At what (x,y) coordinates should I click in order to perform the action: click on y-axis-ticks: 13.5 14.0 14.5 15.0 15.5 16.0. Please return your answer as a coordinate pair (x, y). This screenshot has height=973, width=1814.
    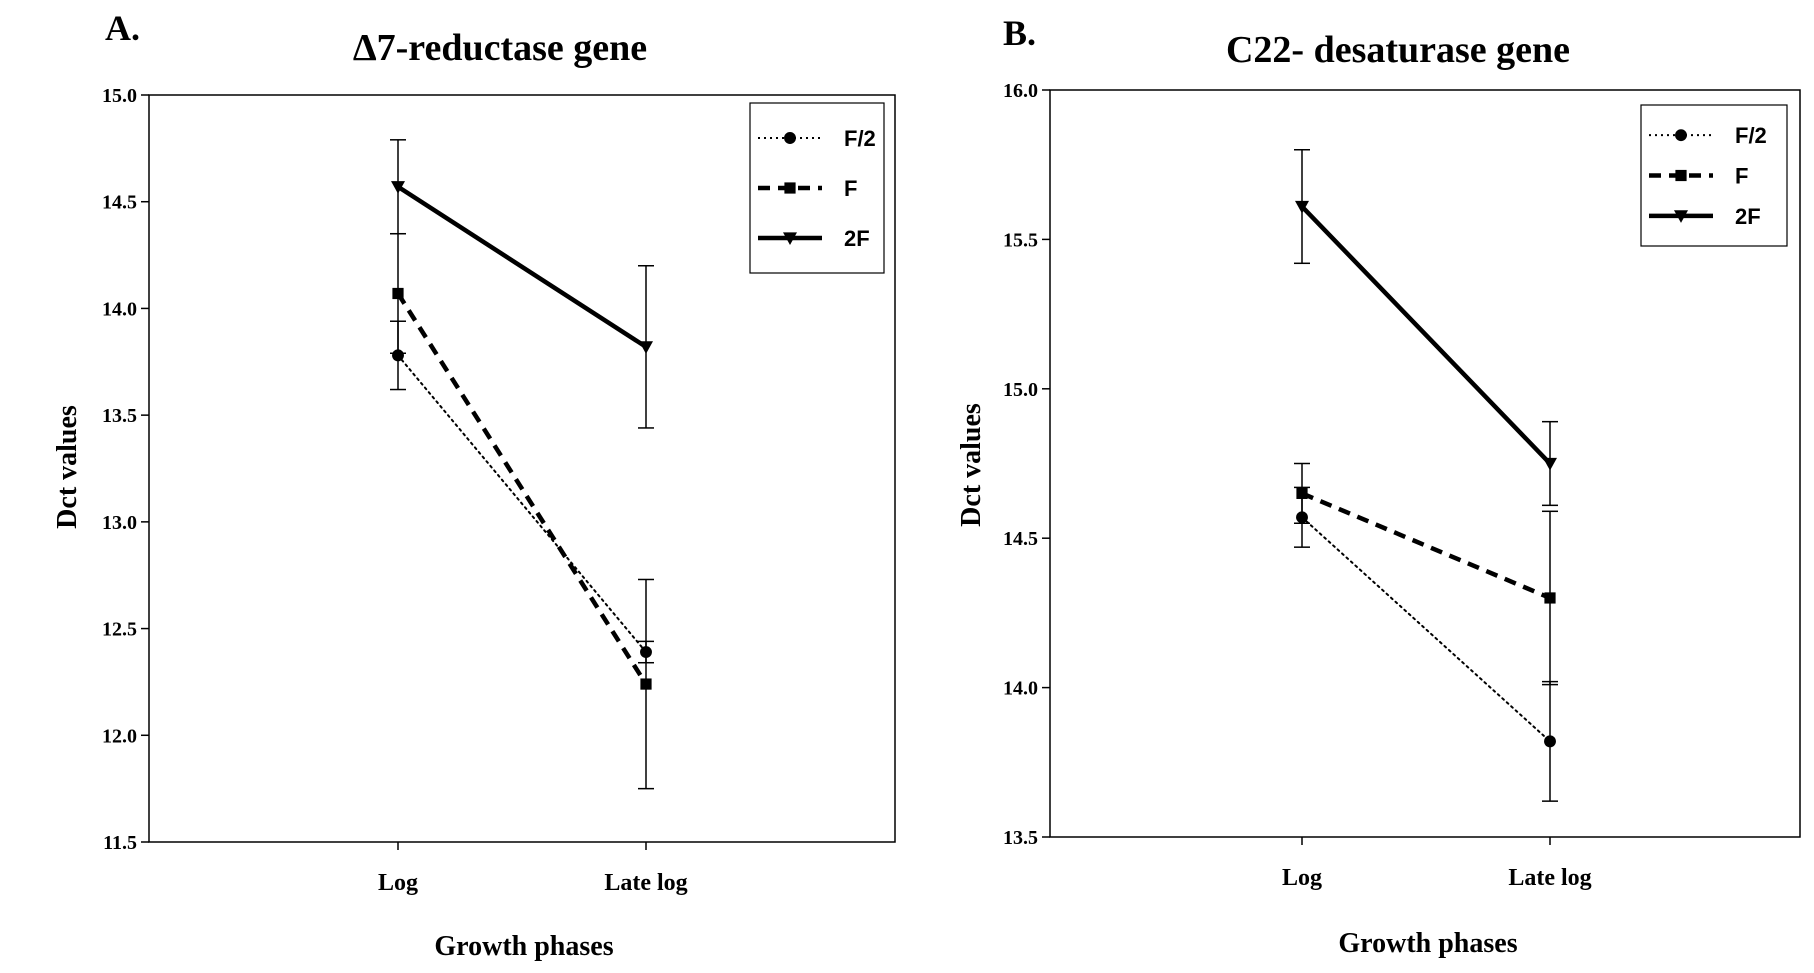
    Looking at the image, I should click on (1026, 464).